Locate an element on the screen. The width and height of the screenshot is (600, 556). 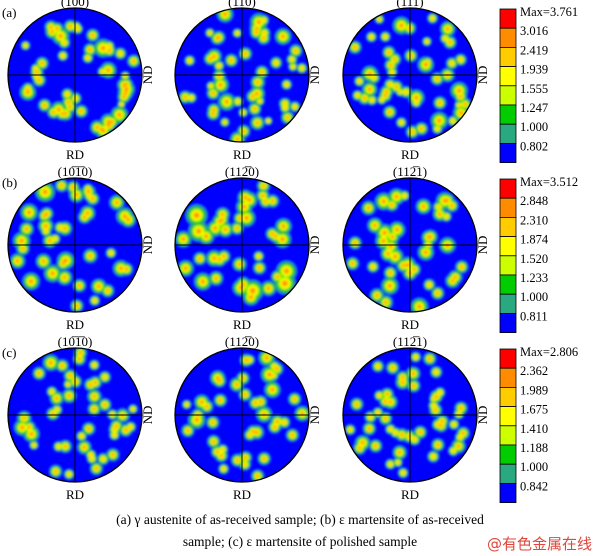
legend-level-label: 1.675 is located at coordinates (534, 410).